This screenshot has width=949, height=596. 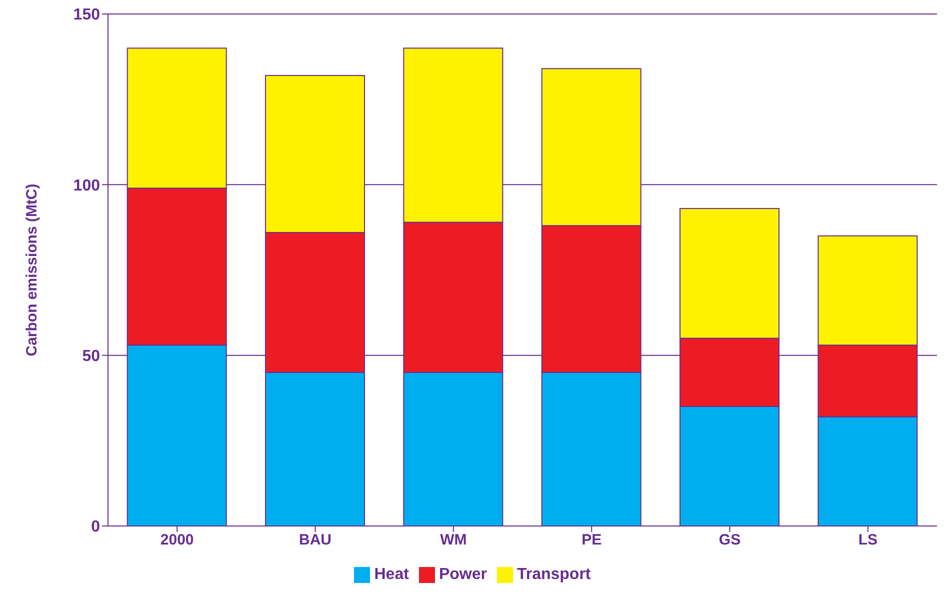 I want to click on x-tick-label: 2000, so click(x=177, y=540).